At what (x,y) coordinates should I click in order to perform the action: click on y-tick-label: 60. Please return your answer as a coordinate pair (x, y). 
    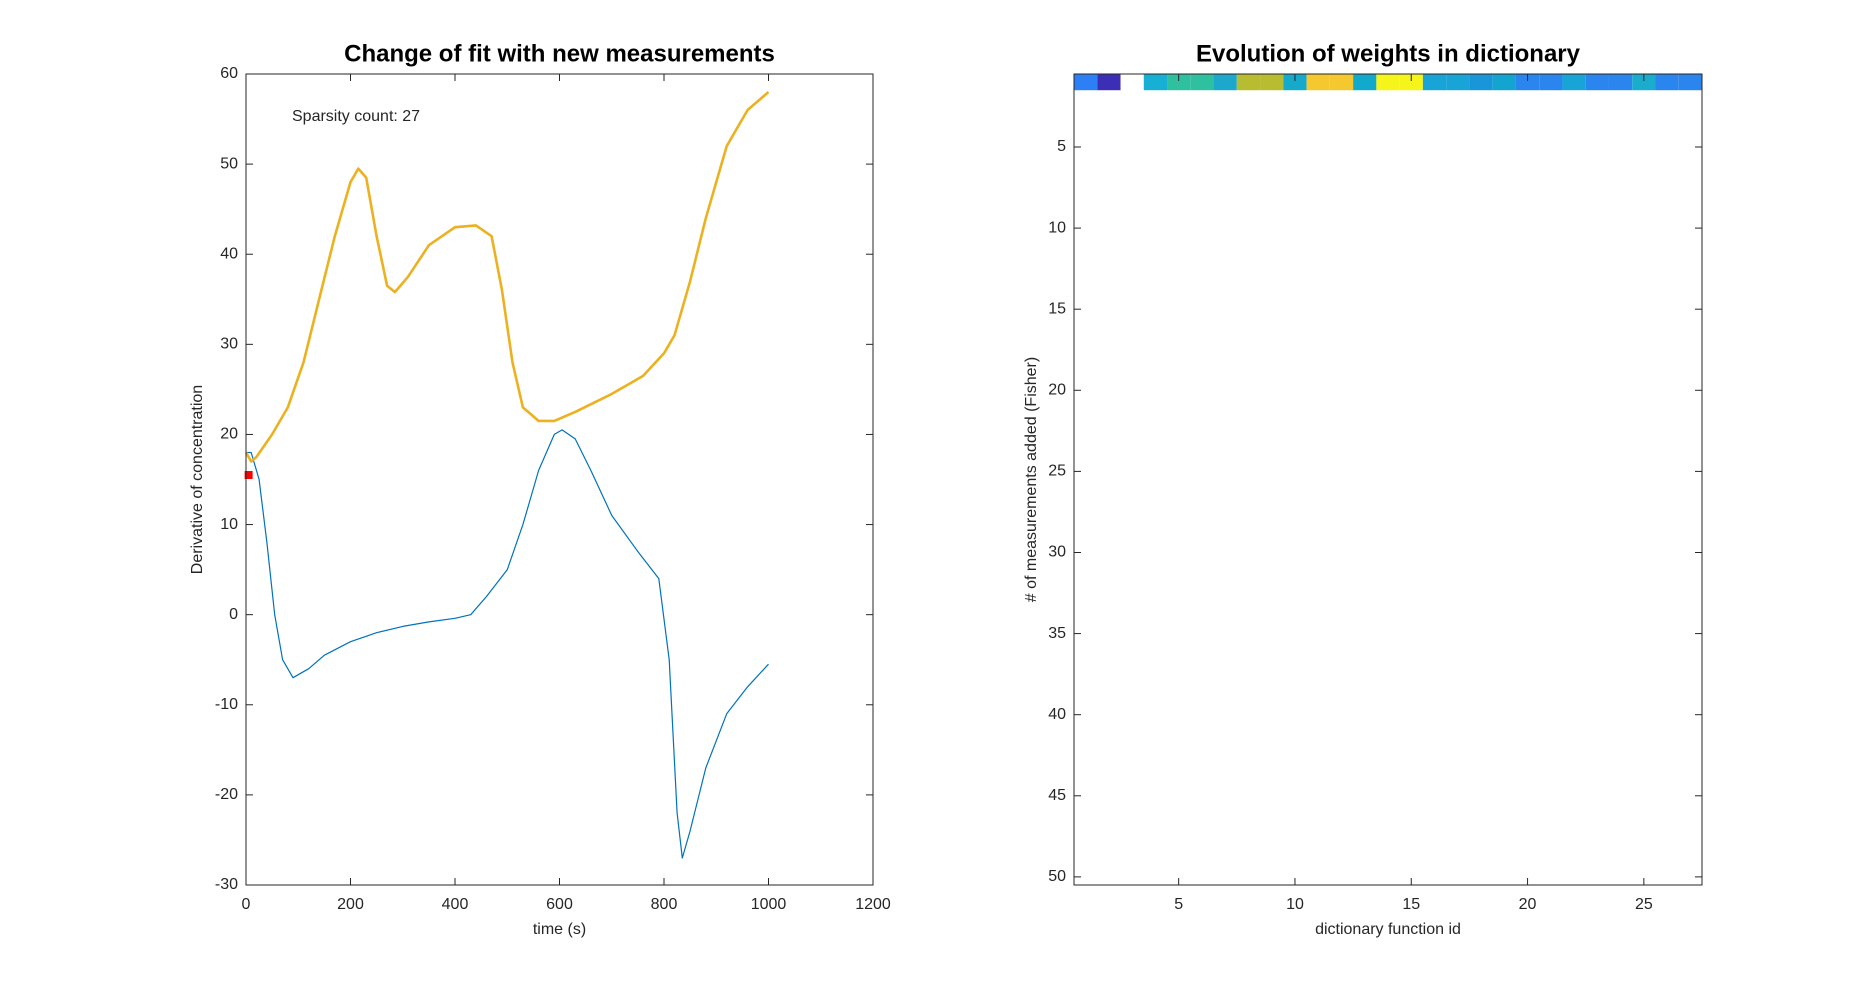
    Looking at the image, I should click on (229, 73).